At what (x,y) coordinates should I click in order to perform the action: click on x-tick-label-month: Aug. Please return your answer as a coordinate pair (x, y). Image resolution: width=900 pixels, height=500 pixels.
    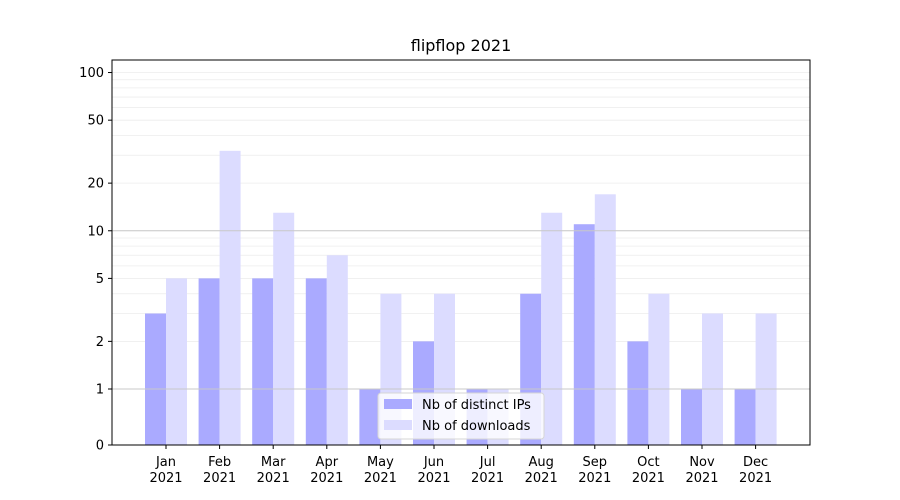
    Looking at the image, I should click on (541, 462).